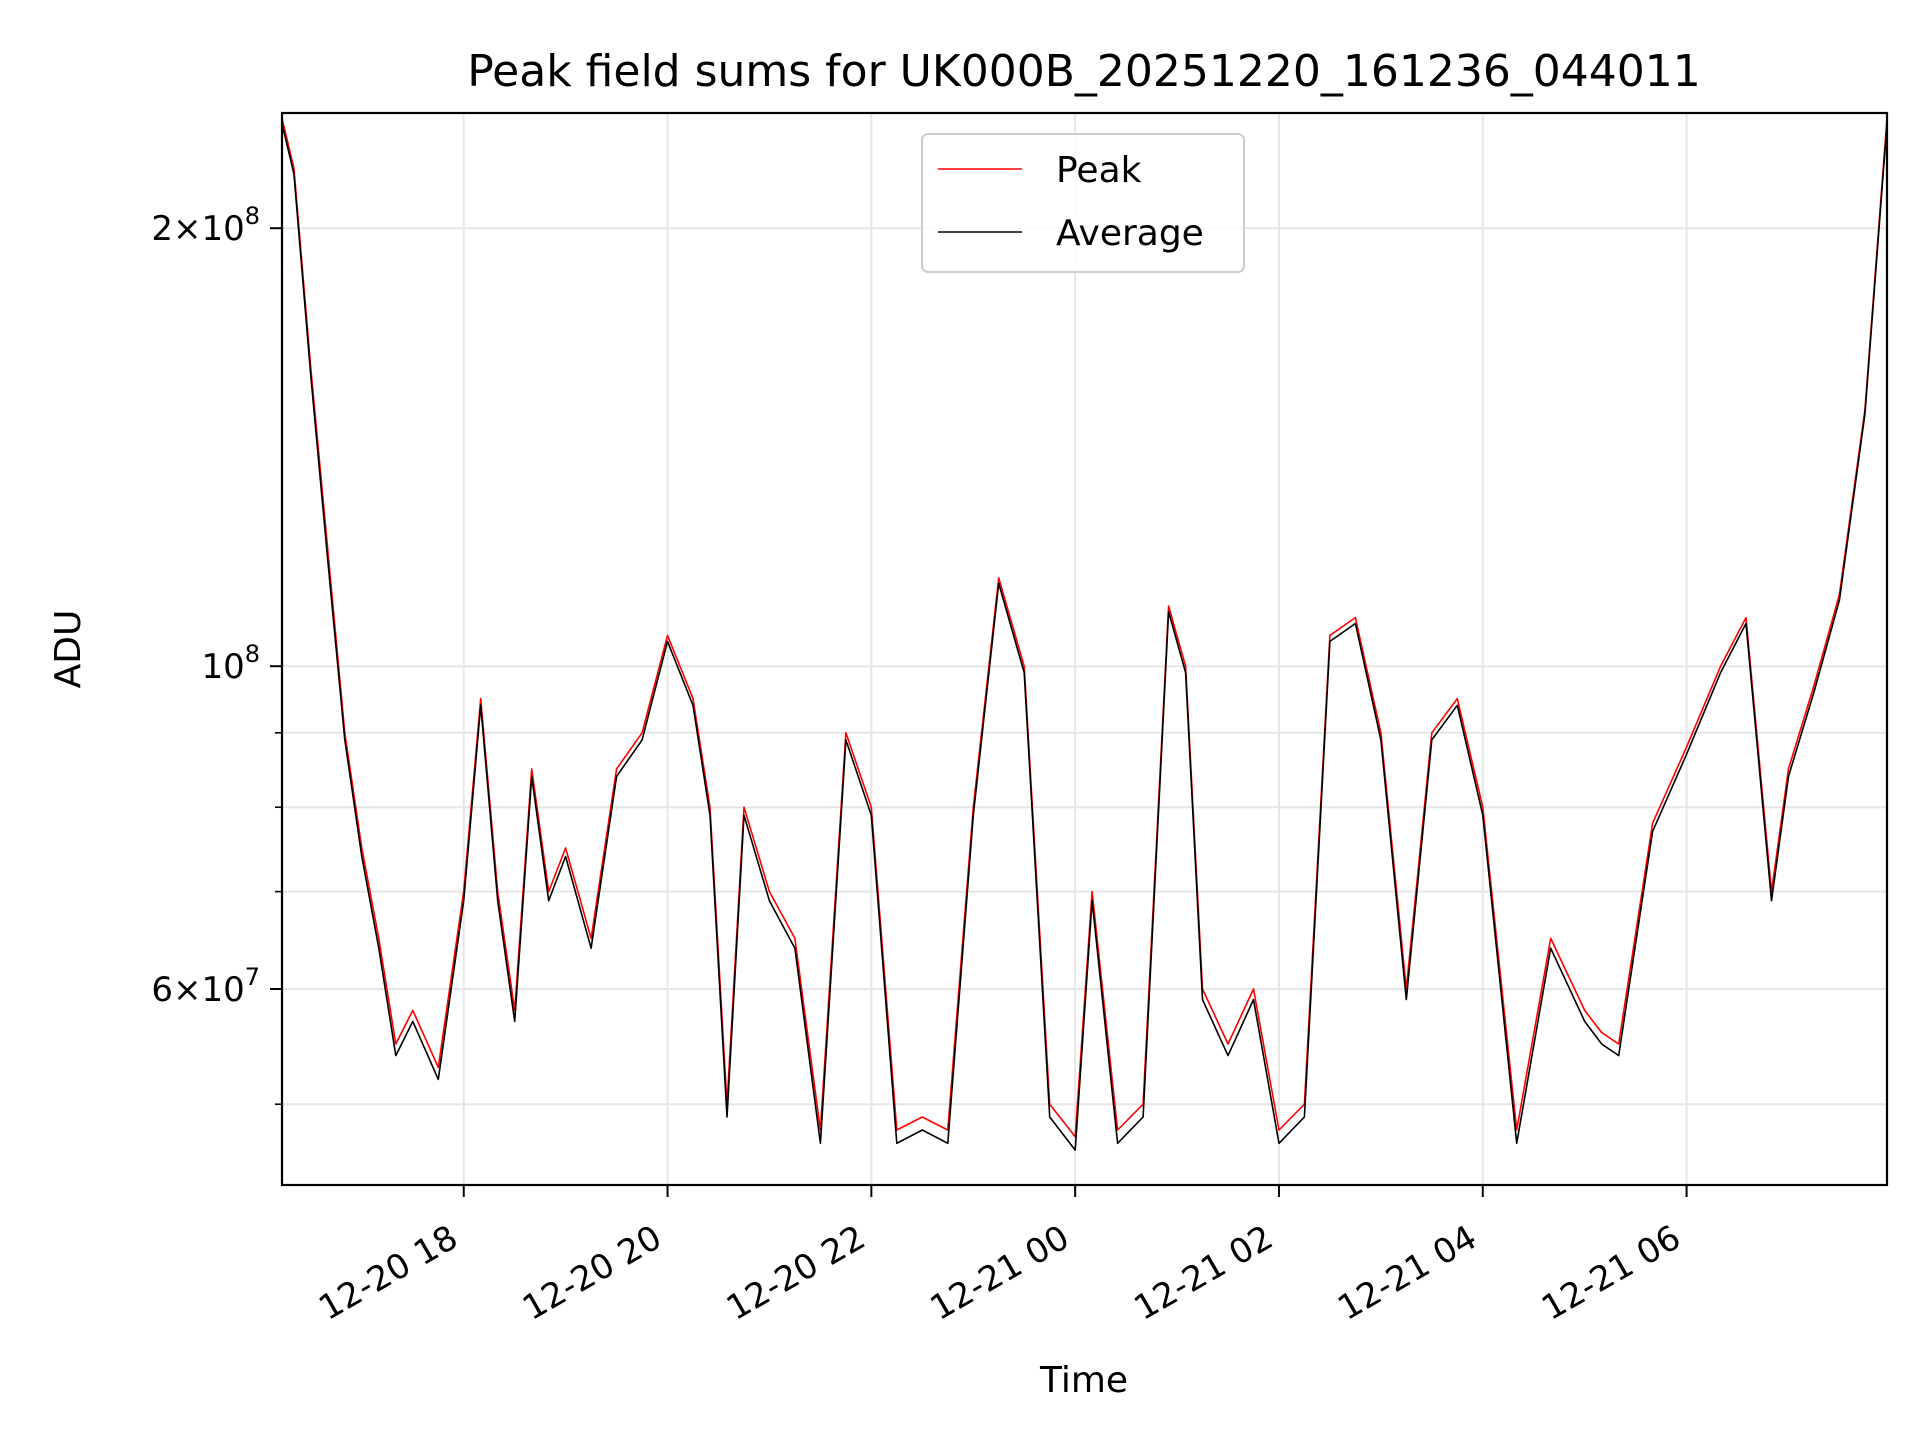 This screenshot has width=1920, height=1440. What do you see at coordinates (1083, 1380) in the screenshot?
I see `x-axis-label: Time` at bounding box center [1083, 1380].